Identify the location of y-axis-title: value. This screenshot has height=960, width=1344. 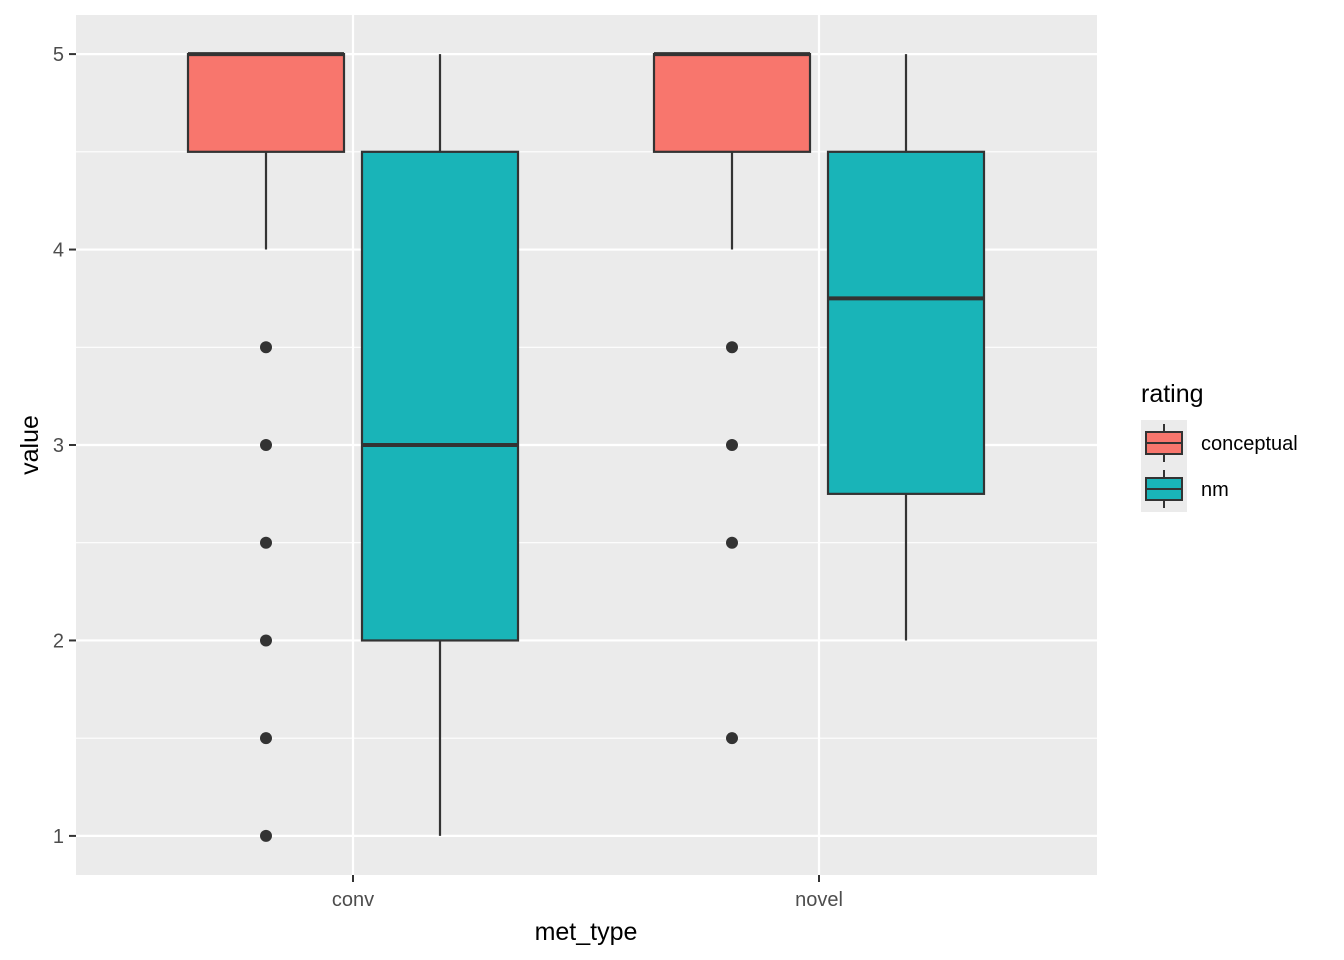
(30, 445).